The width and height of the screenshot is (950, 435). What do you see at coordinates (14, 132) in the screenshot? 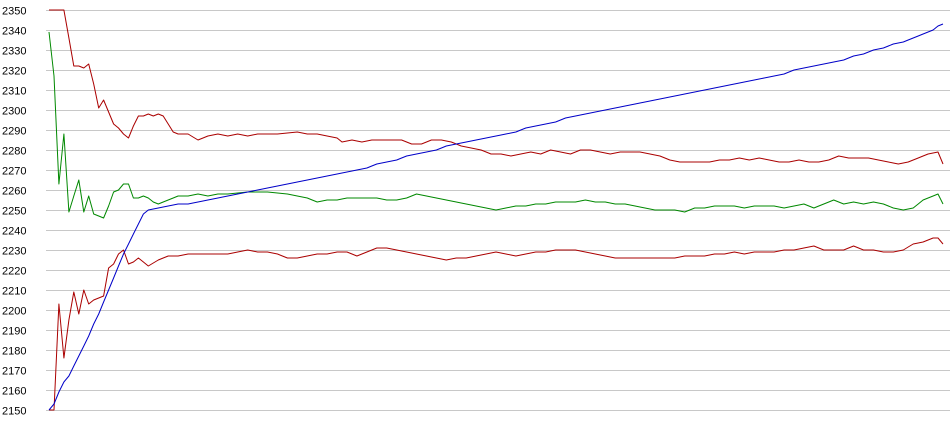
I see `y-tick-label: 2290` at bounding box center [14, 132].